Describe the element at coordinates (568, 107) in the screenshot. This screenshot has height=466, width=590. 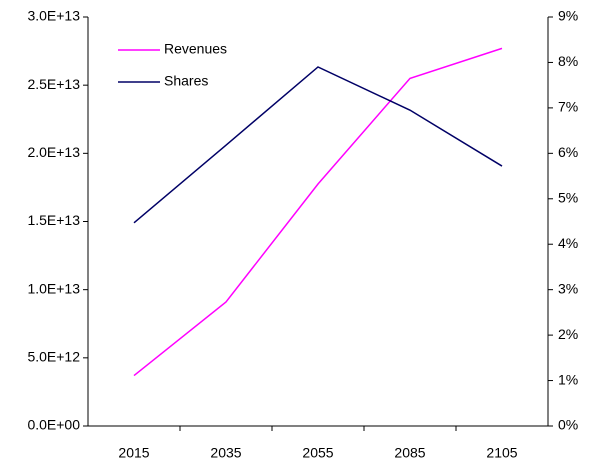
I see `y2-tick-label: 7%` at that location.